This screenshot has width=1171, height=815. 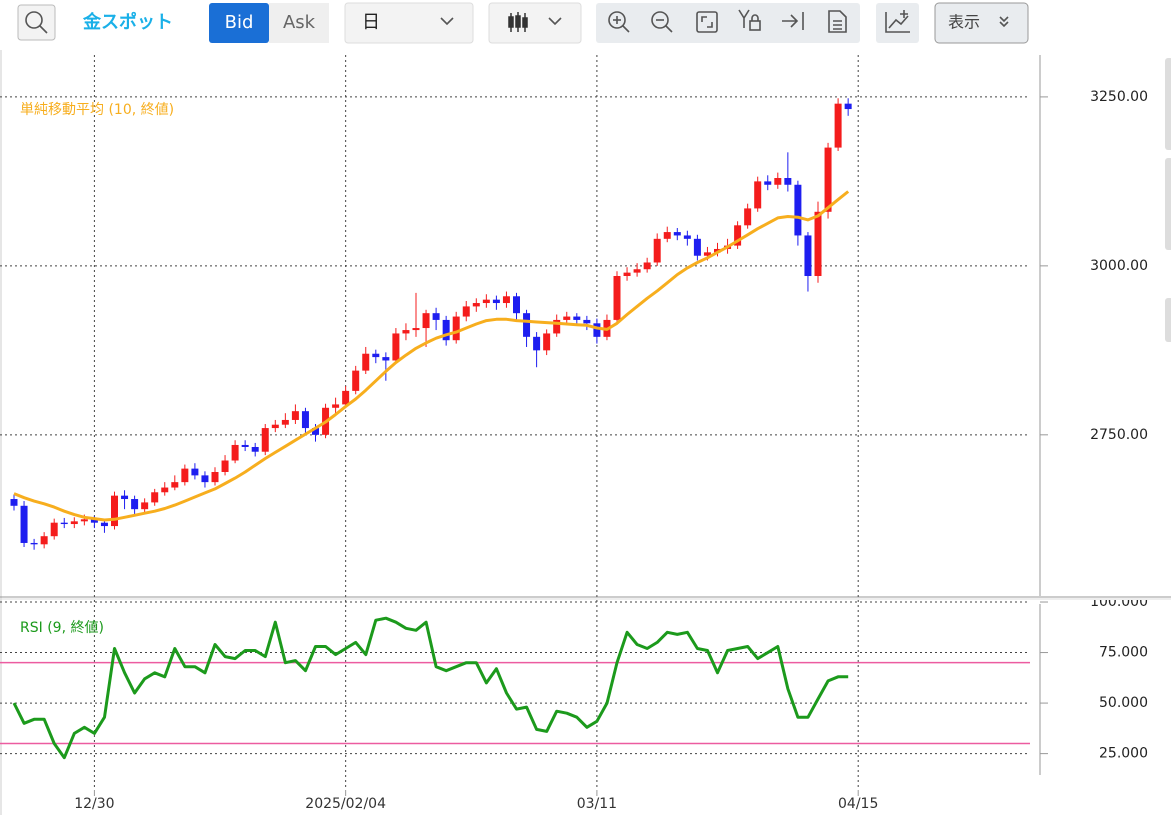 I want to click on fit-button, so click(x=707, y=22).